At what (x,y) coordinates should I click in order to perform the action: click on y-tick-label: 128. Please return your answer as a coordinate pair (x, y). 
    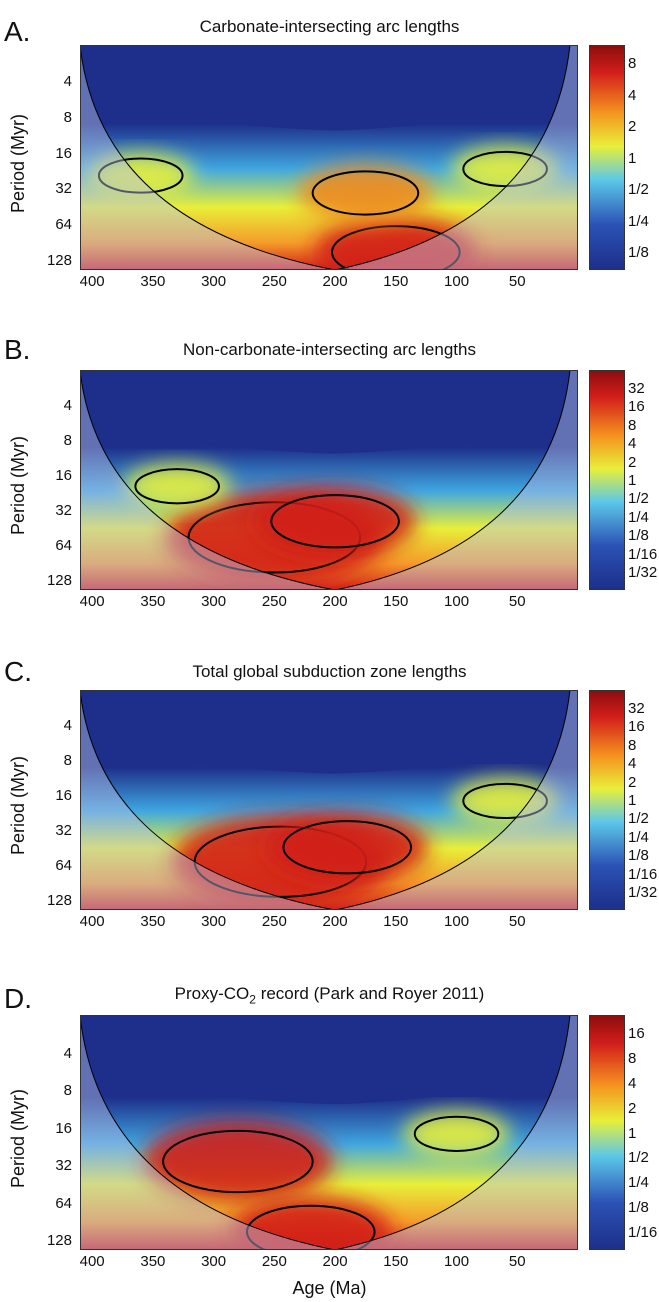
    Looking at the image, I should click on (59, 1240).